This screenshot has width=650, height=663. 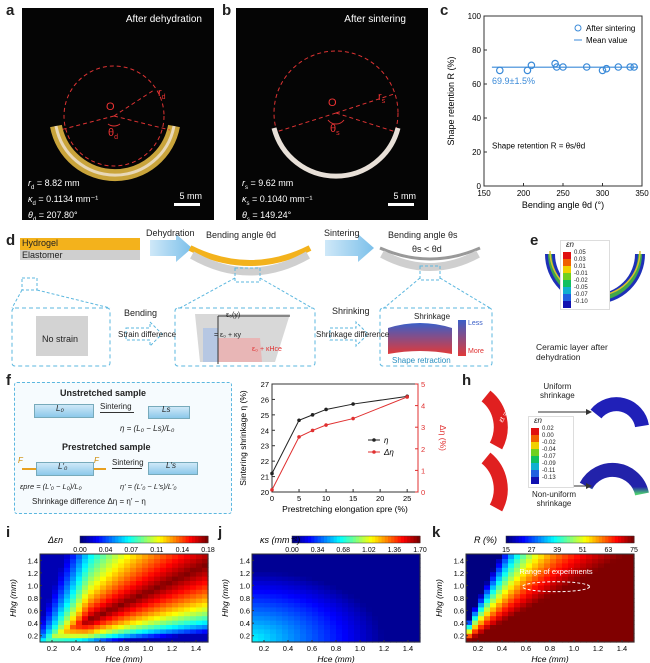 What do you see at coordinates (459, 598) in the screenshot?
I see `y-tick-label: 0.8` at bounding box center [459, 598].